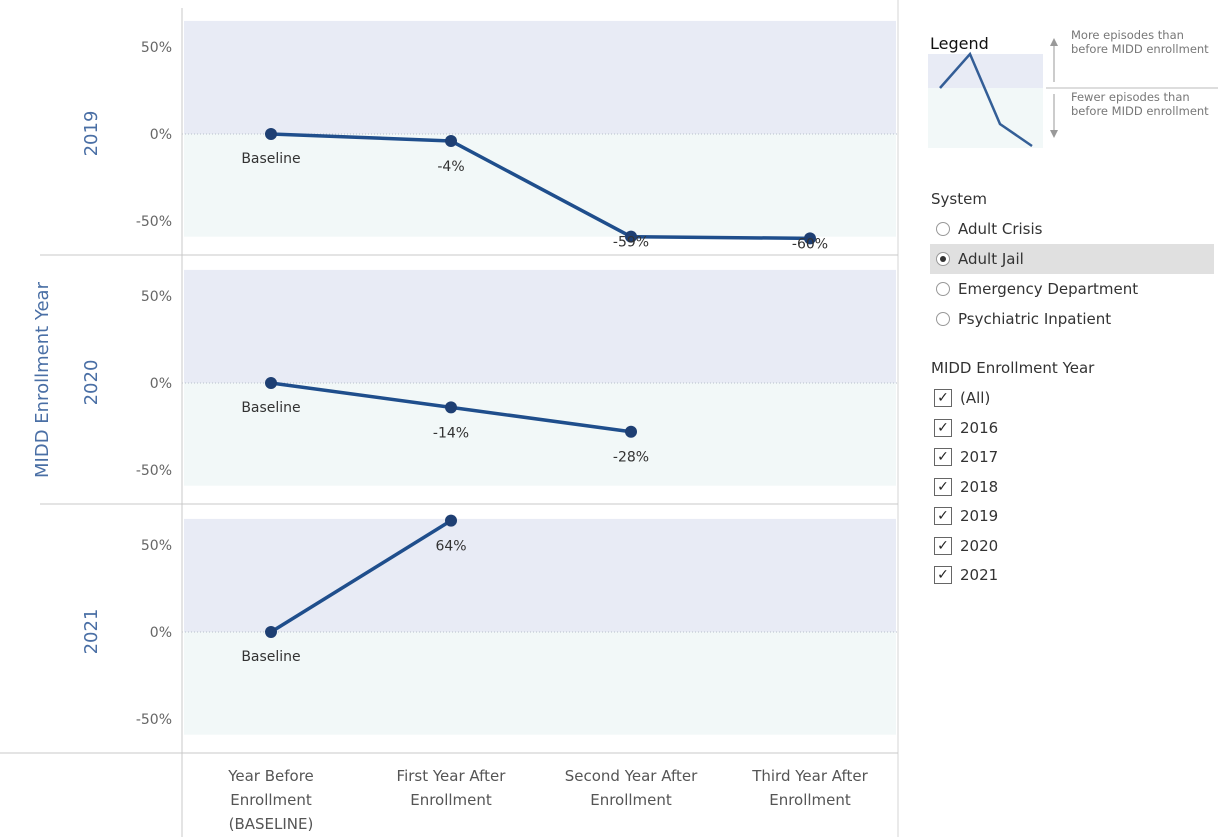 The width and height of the screenshot is (1225, 837). What do you see at coordinates (450, 547) in the screenshot?
I see `data-label: 64%` at bounding box center [450, 547].